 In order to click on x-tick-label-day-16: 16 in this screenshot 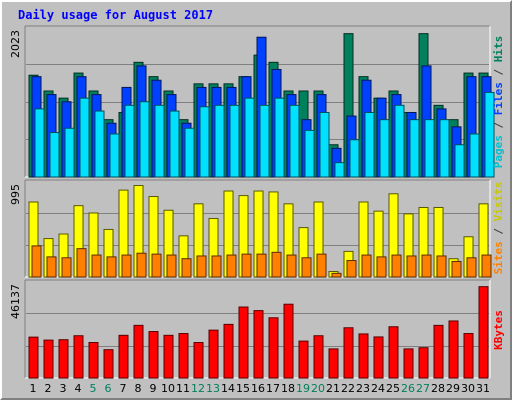, I will do `click(258, 388)`.